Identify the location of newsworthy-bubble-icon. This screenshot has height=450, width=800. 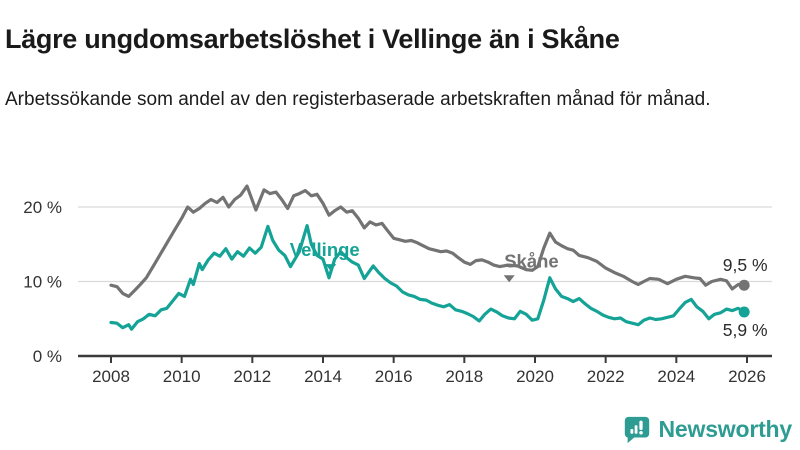
(636, 430).